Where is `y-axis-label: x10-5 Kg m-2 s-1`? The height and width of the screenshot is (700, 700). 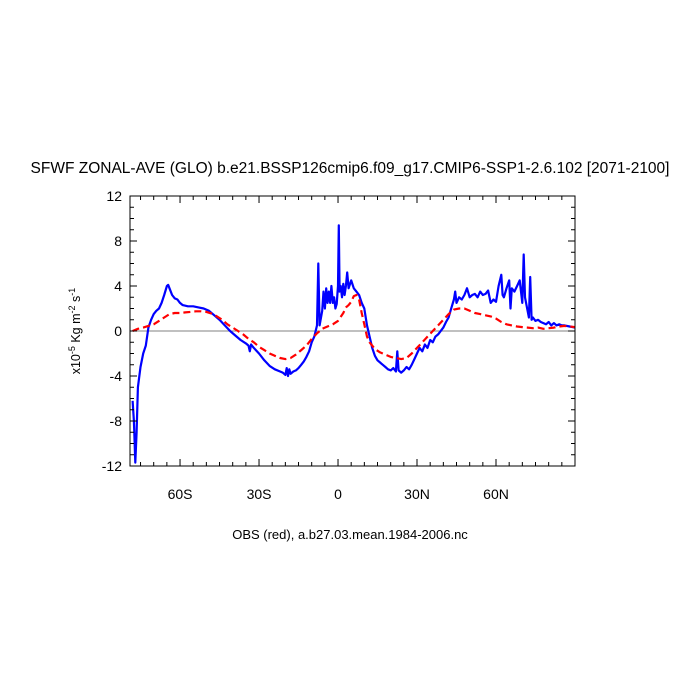 y-axis-label: x10-5 Kg m-2 s-1 is located at coordinates (75, 331).